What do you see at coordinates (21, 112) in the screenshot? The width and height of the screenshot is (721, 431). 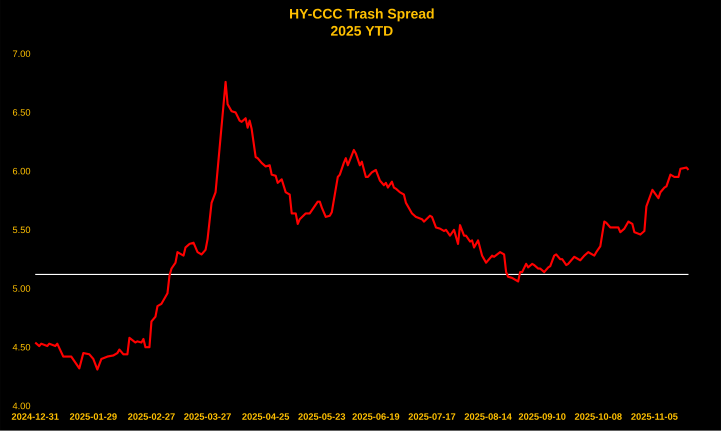 I see `y-tick-label: 6.50` at bounding box center [21, 112].